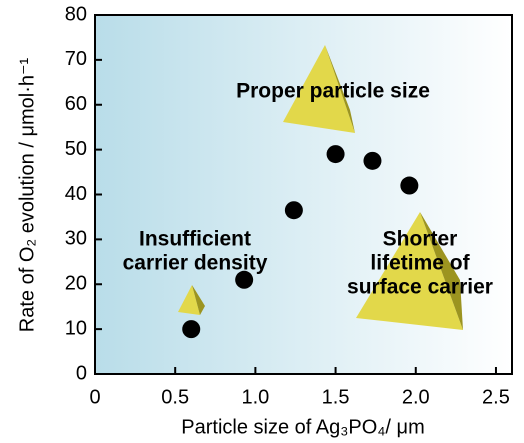  What do you see at coordinates (195, 239) in the screenshot?
I see `annotation: Insufficient` at bounding box center [195, 239].